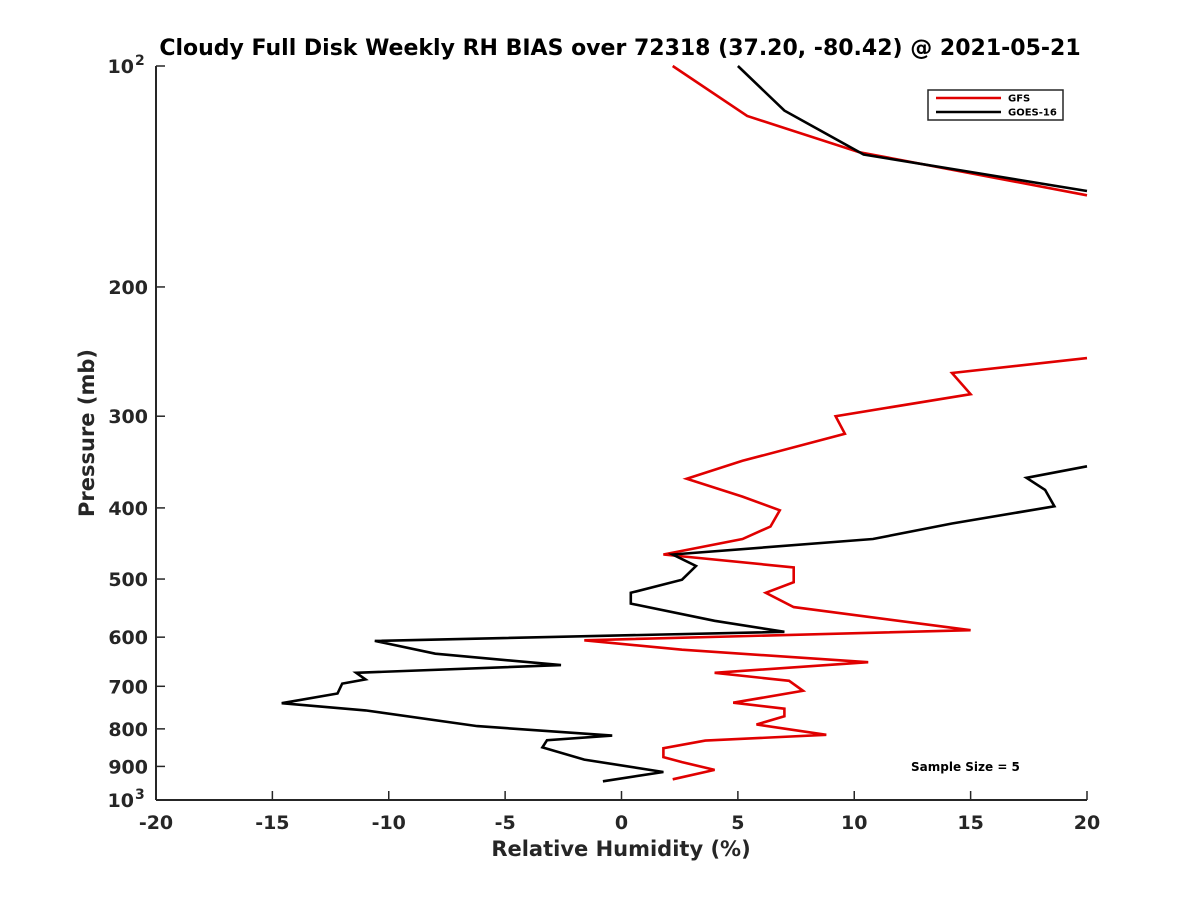 Image resolution: width=1200 pixels, height=900 pixels. Describe the element at coordinates (1032, 113) in the screenshot. I see `legend-label-goes-16: GOES-16` at that location.